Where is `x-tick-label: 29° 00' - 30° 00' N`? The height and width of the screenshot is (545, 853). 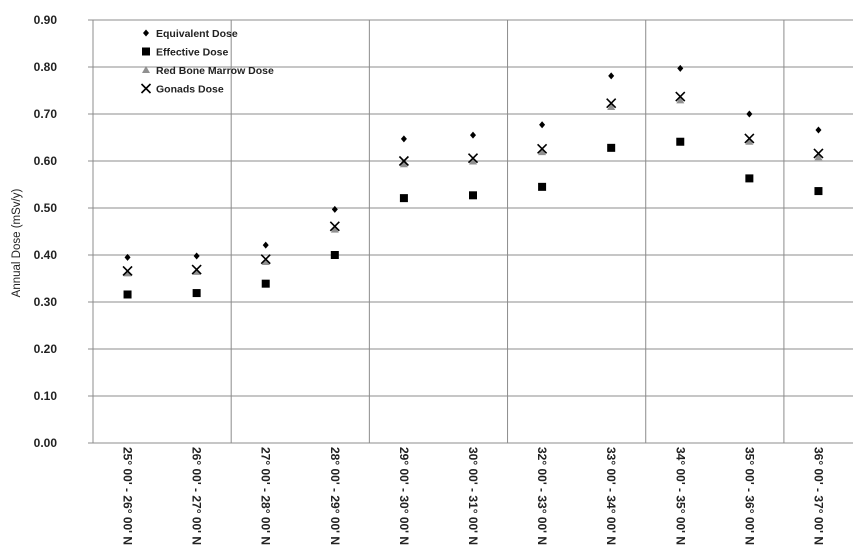
x-tick-label: 29° 00' - 30° 00' N is located at coordinates (404, 496).